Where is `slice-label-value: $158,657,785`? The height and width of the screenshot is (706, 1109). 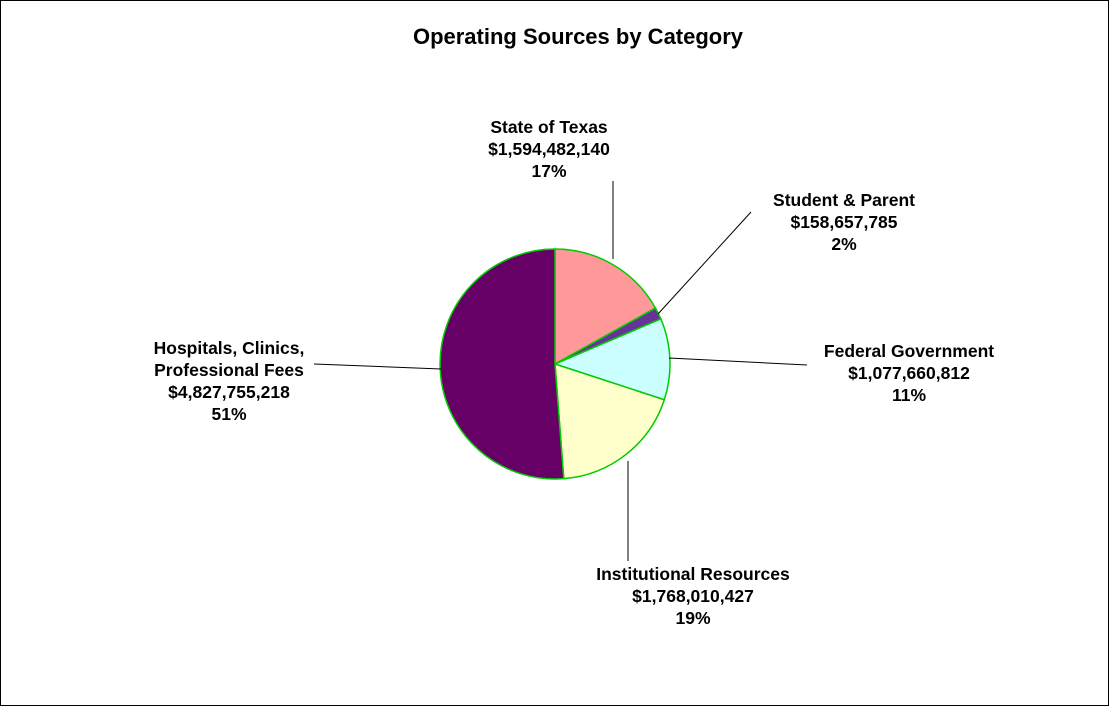
slice-label-value: $158,657,785 is located at coordinates (843, 222).